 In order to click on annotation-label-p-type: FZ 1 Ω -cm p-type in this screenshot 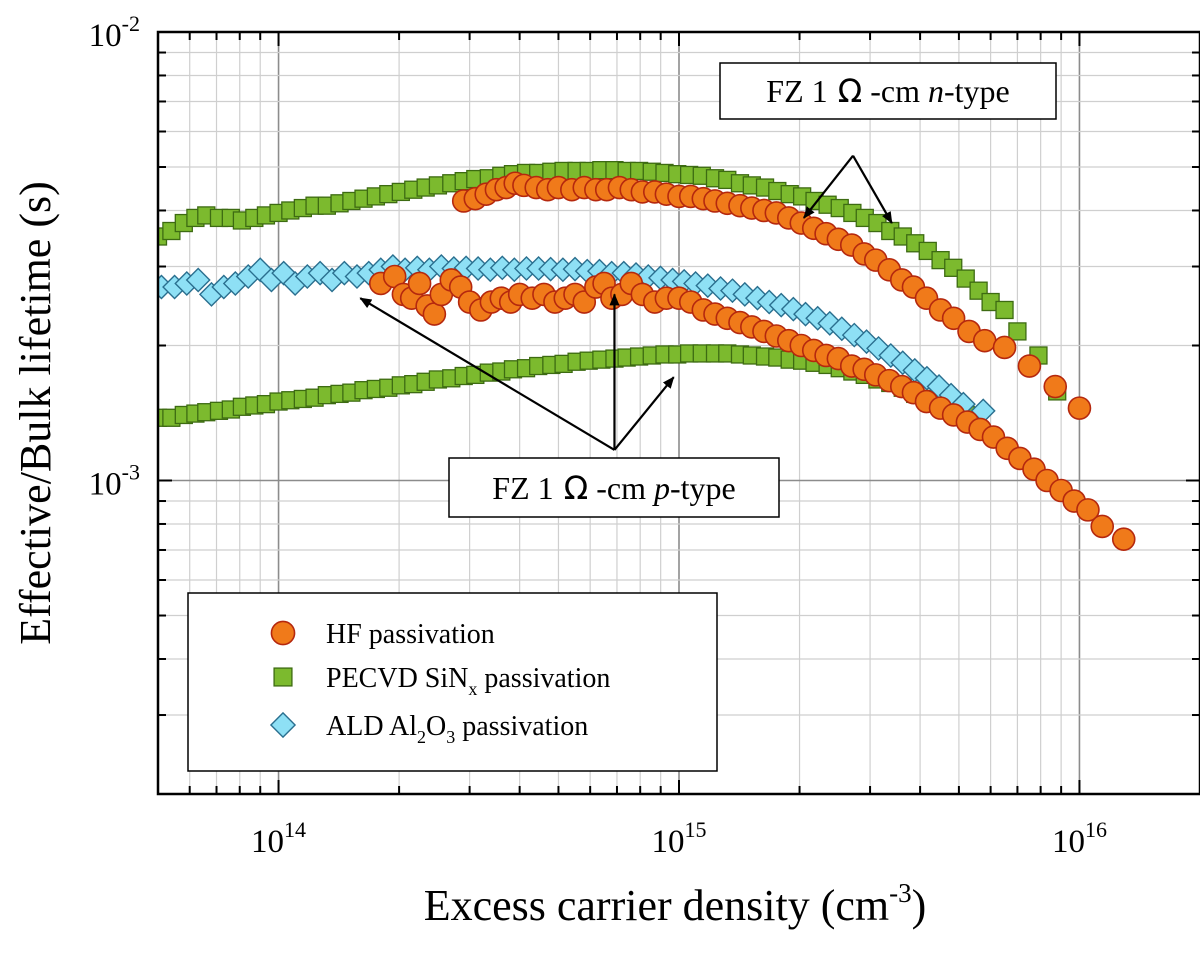, I will do `click(613, 488)`.